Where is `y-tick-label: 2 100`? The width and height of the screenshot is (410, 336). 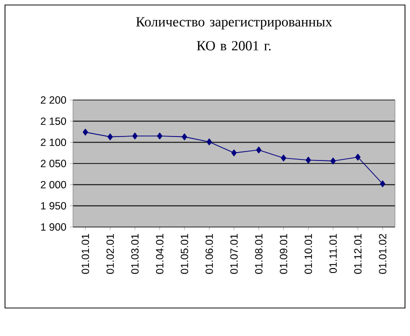
y-tick-label: 2 100 is located at coordinates (53, 142).